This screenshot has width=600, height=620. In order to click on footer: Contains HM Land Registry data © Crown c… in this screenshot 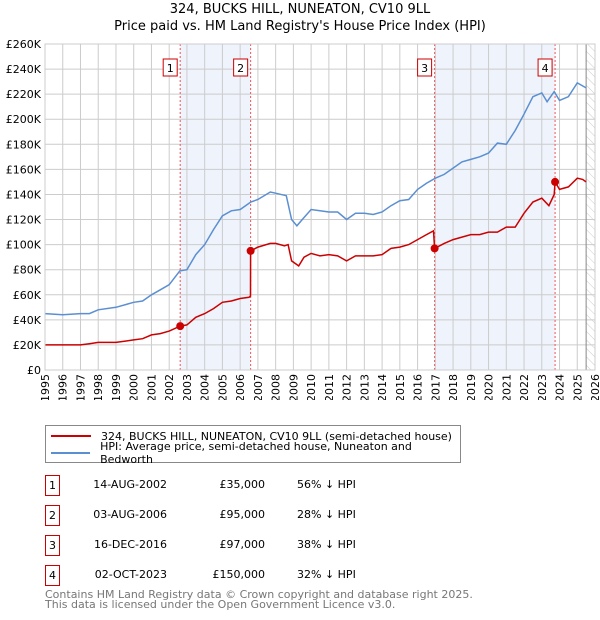, I will do `click(259, 599)`.